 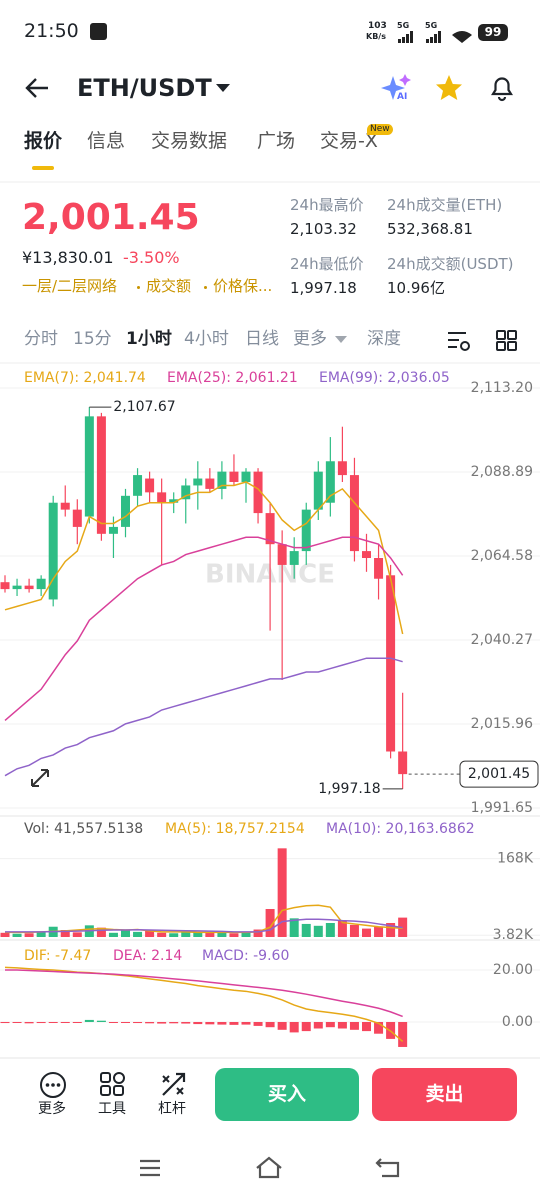 I want to click on price-change: -3.50%, so click(x=151, y=257).